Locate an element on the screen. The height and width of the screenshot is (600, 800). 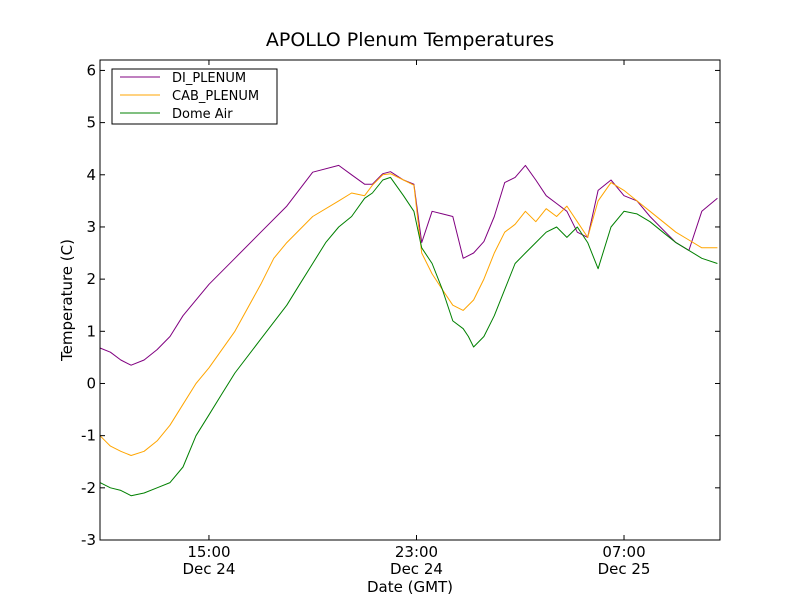
y-tick-label: 1 is located at coordinates (91, 331).